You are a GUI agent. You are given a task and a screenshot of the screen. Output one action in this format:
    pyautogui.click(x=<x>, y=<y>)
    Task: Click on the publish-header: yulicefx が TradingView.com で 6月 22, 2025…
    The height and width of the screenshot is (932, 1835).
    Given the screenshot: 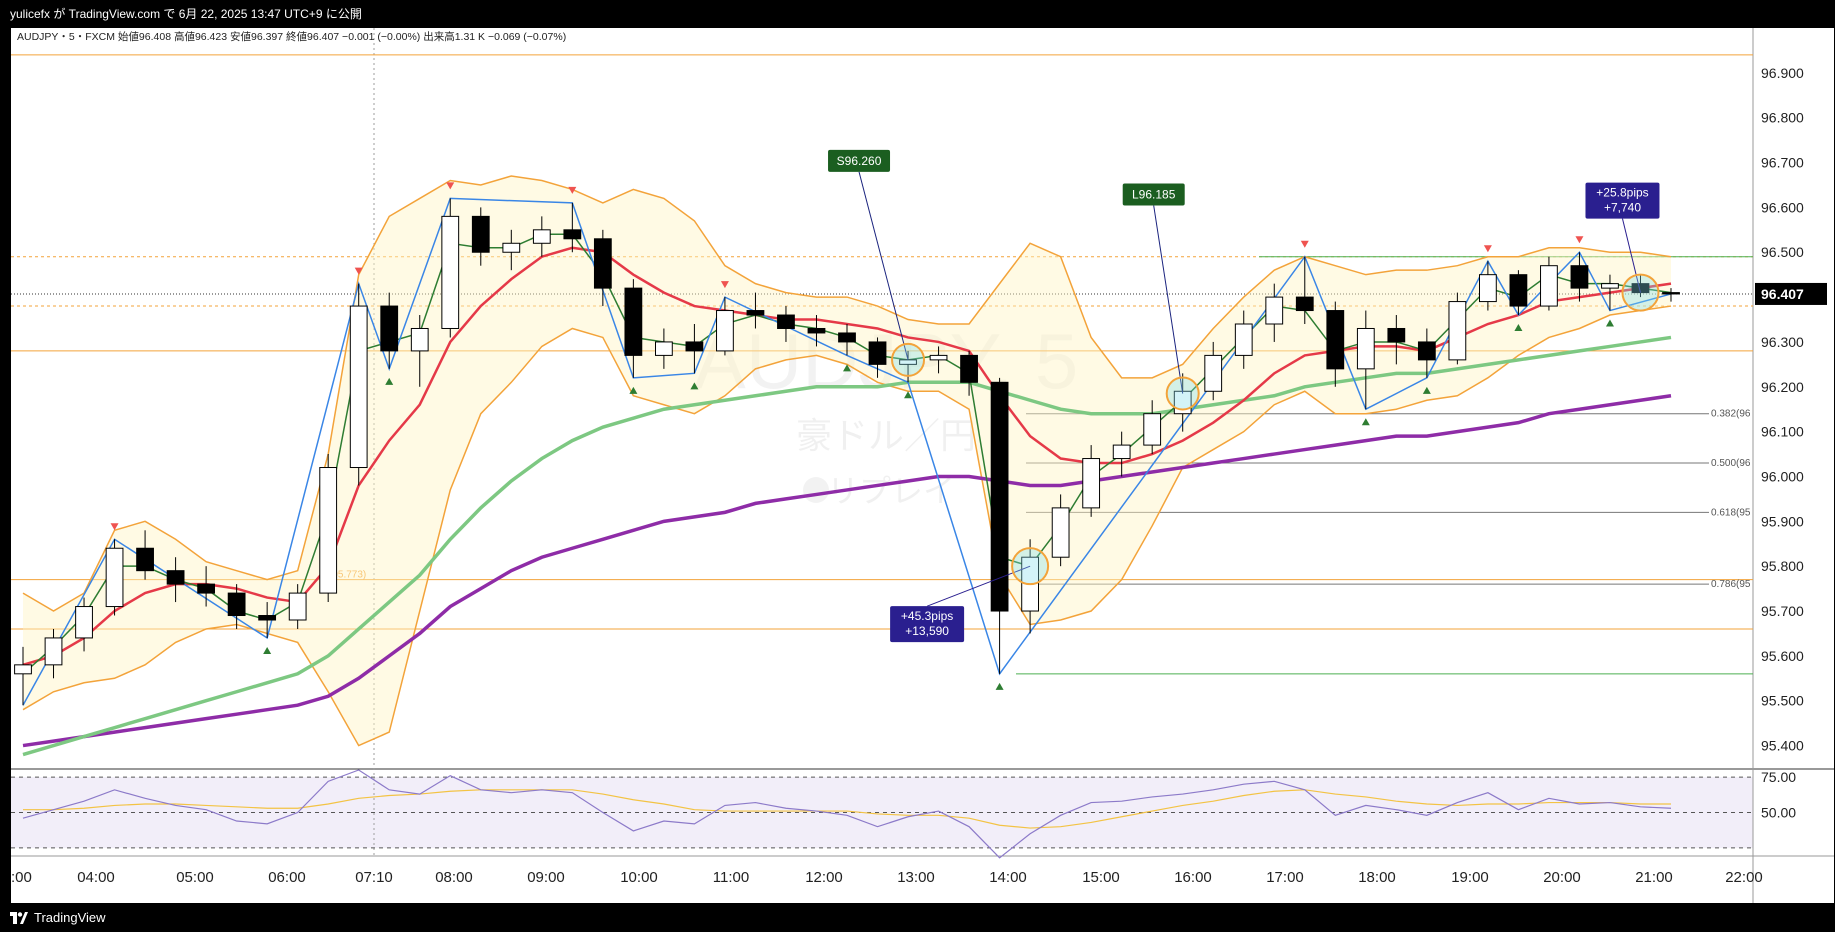 What is the action you would take?
    pyautogui.click(x=917, y=14)
    